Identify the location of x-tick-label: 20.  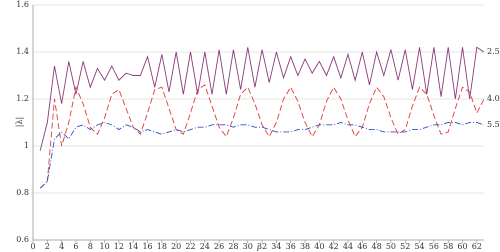
(176, 246).